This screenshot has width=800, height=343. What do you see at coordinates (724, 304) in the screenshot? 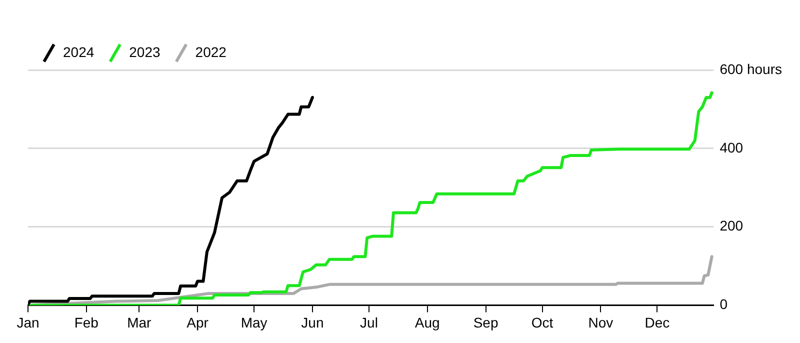
I see `y-tick-label: 0` at bounding box center [724, 304].